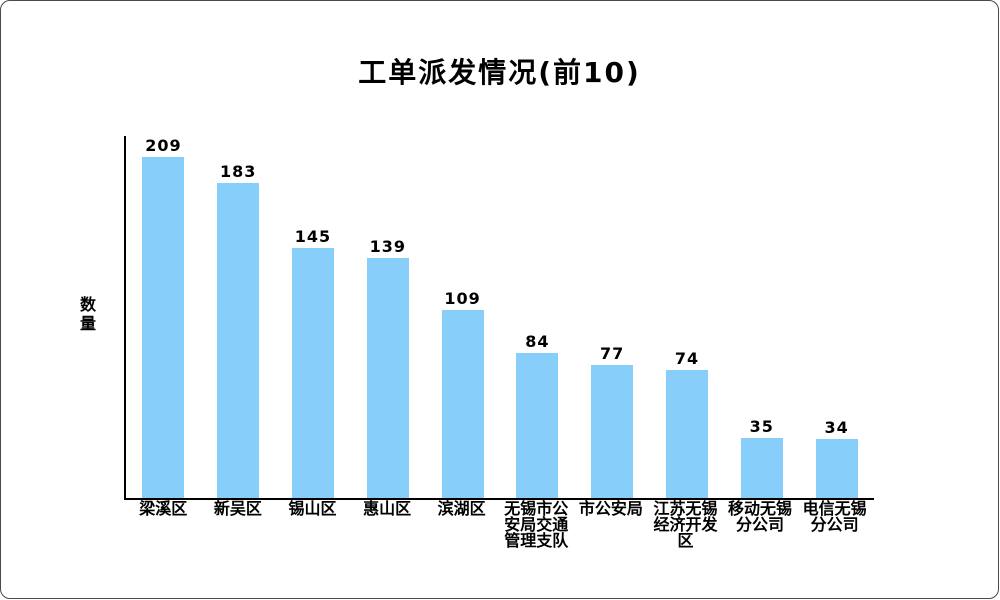 The image size is (1000, 600). Describe the element at coordinates (387, 508) in the screenshot. I see `category-label: 惠山区` at that location.